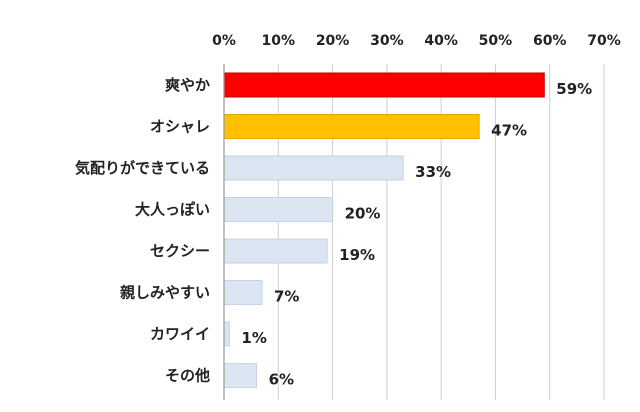  Describe the element at coordinates (279, 41) in the screenshot. I see `x-tick-label: 10%` at that location.